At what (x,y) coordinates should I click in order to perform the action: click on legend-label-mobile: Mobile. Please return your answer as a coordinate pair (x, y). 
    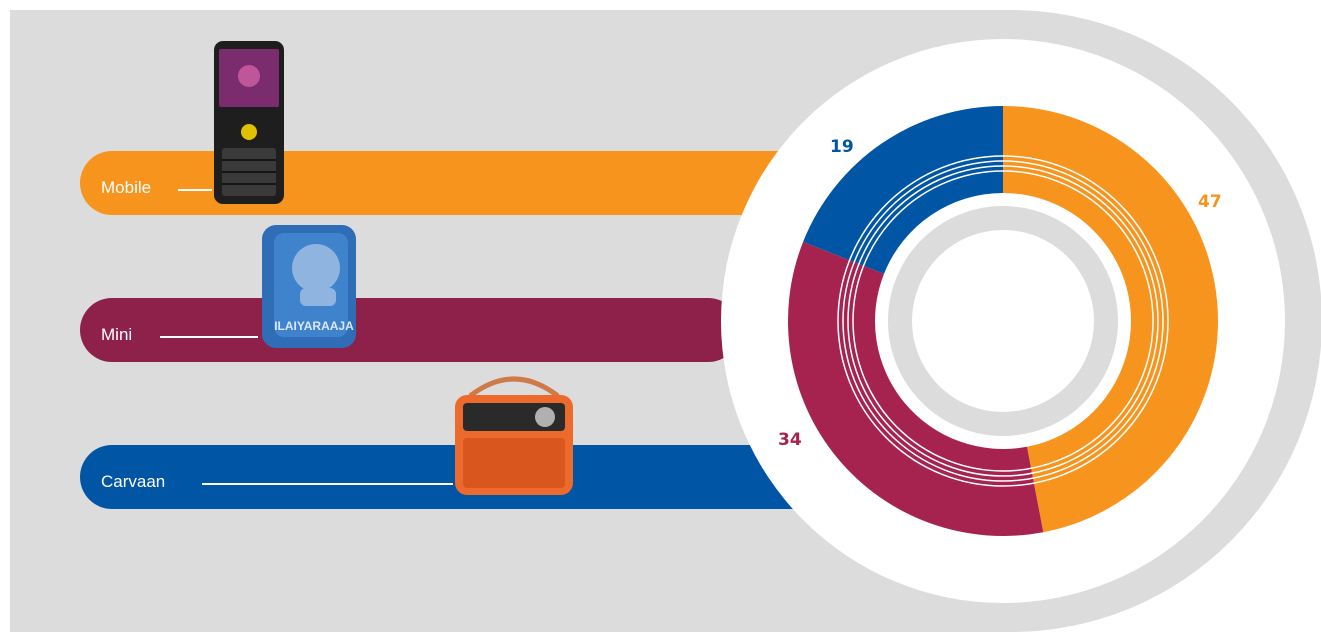
    Looking at the image, I should click on (126, 187).